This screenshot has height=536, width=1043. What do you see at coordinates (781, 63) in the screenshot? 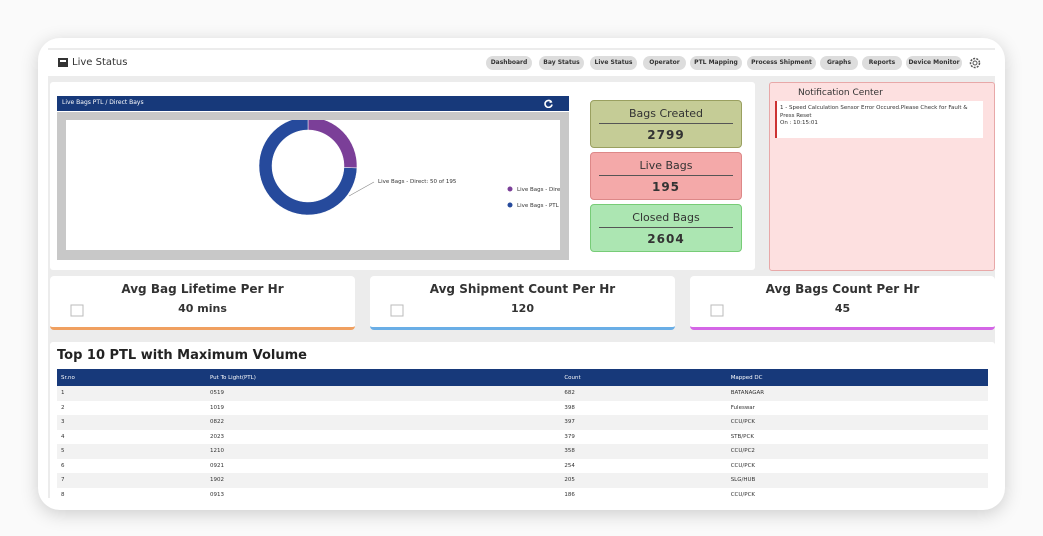
I see `nav-button: Process Shipment` at bounding box center [781, 63].